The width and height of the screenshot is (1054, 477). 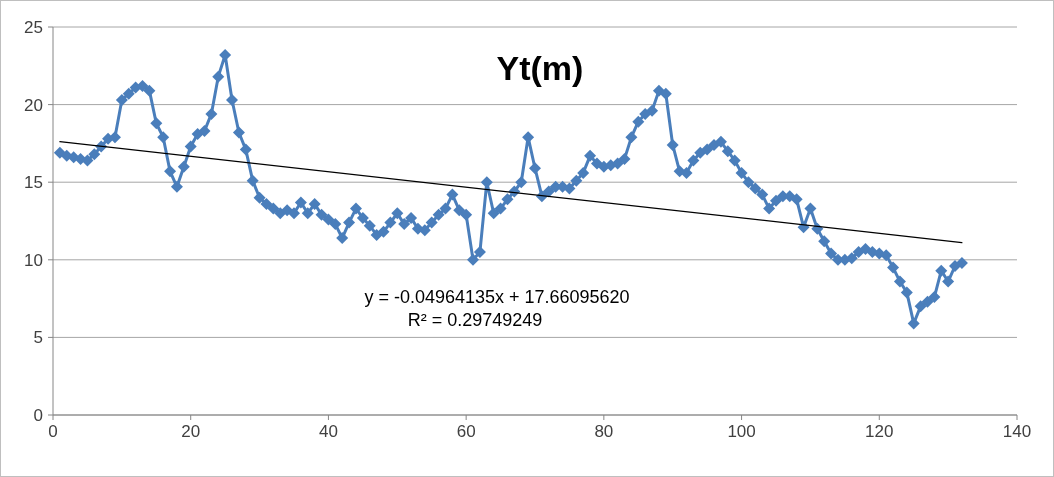 What do you see at coordinates (38, 338) in the screenshot?
I see `y-tick-label: 5` at bounding box center [38, 338].